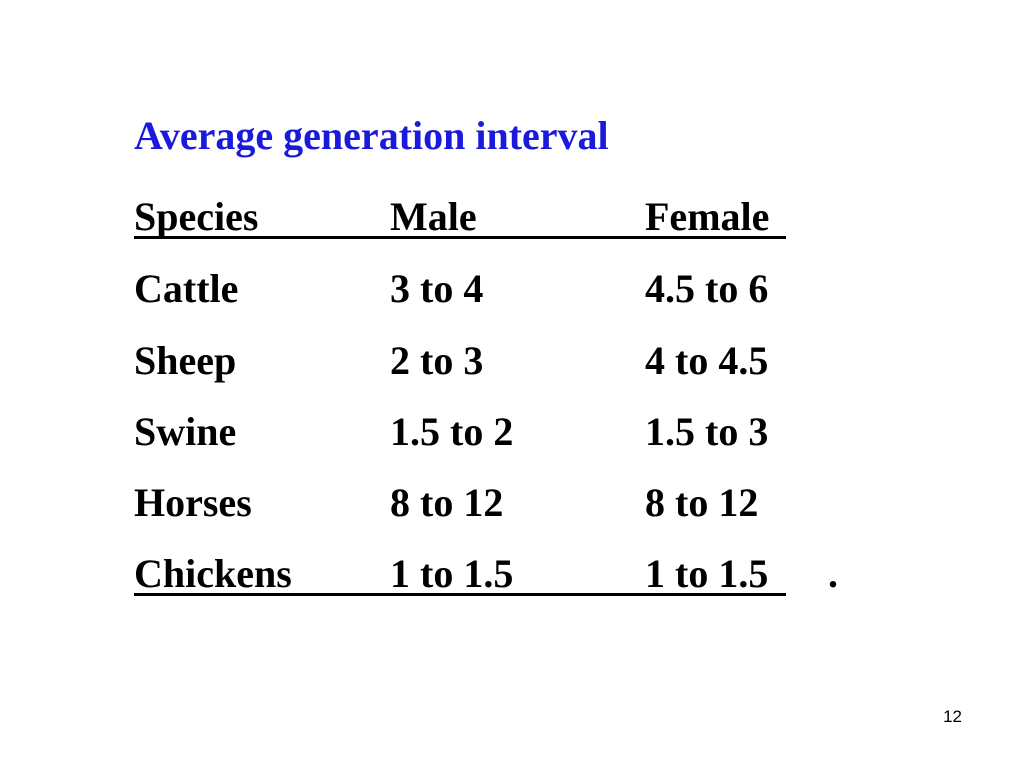  What do you see at coordinates (185, 431) in the screenshot?
I see `cell-species: Swine` at bounding box center [185, 431].